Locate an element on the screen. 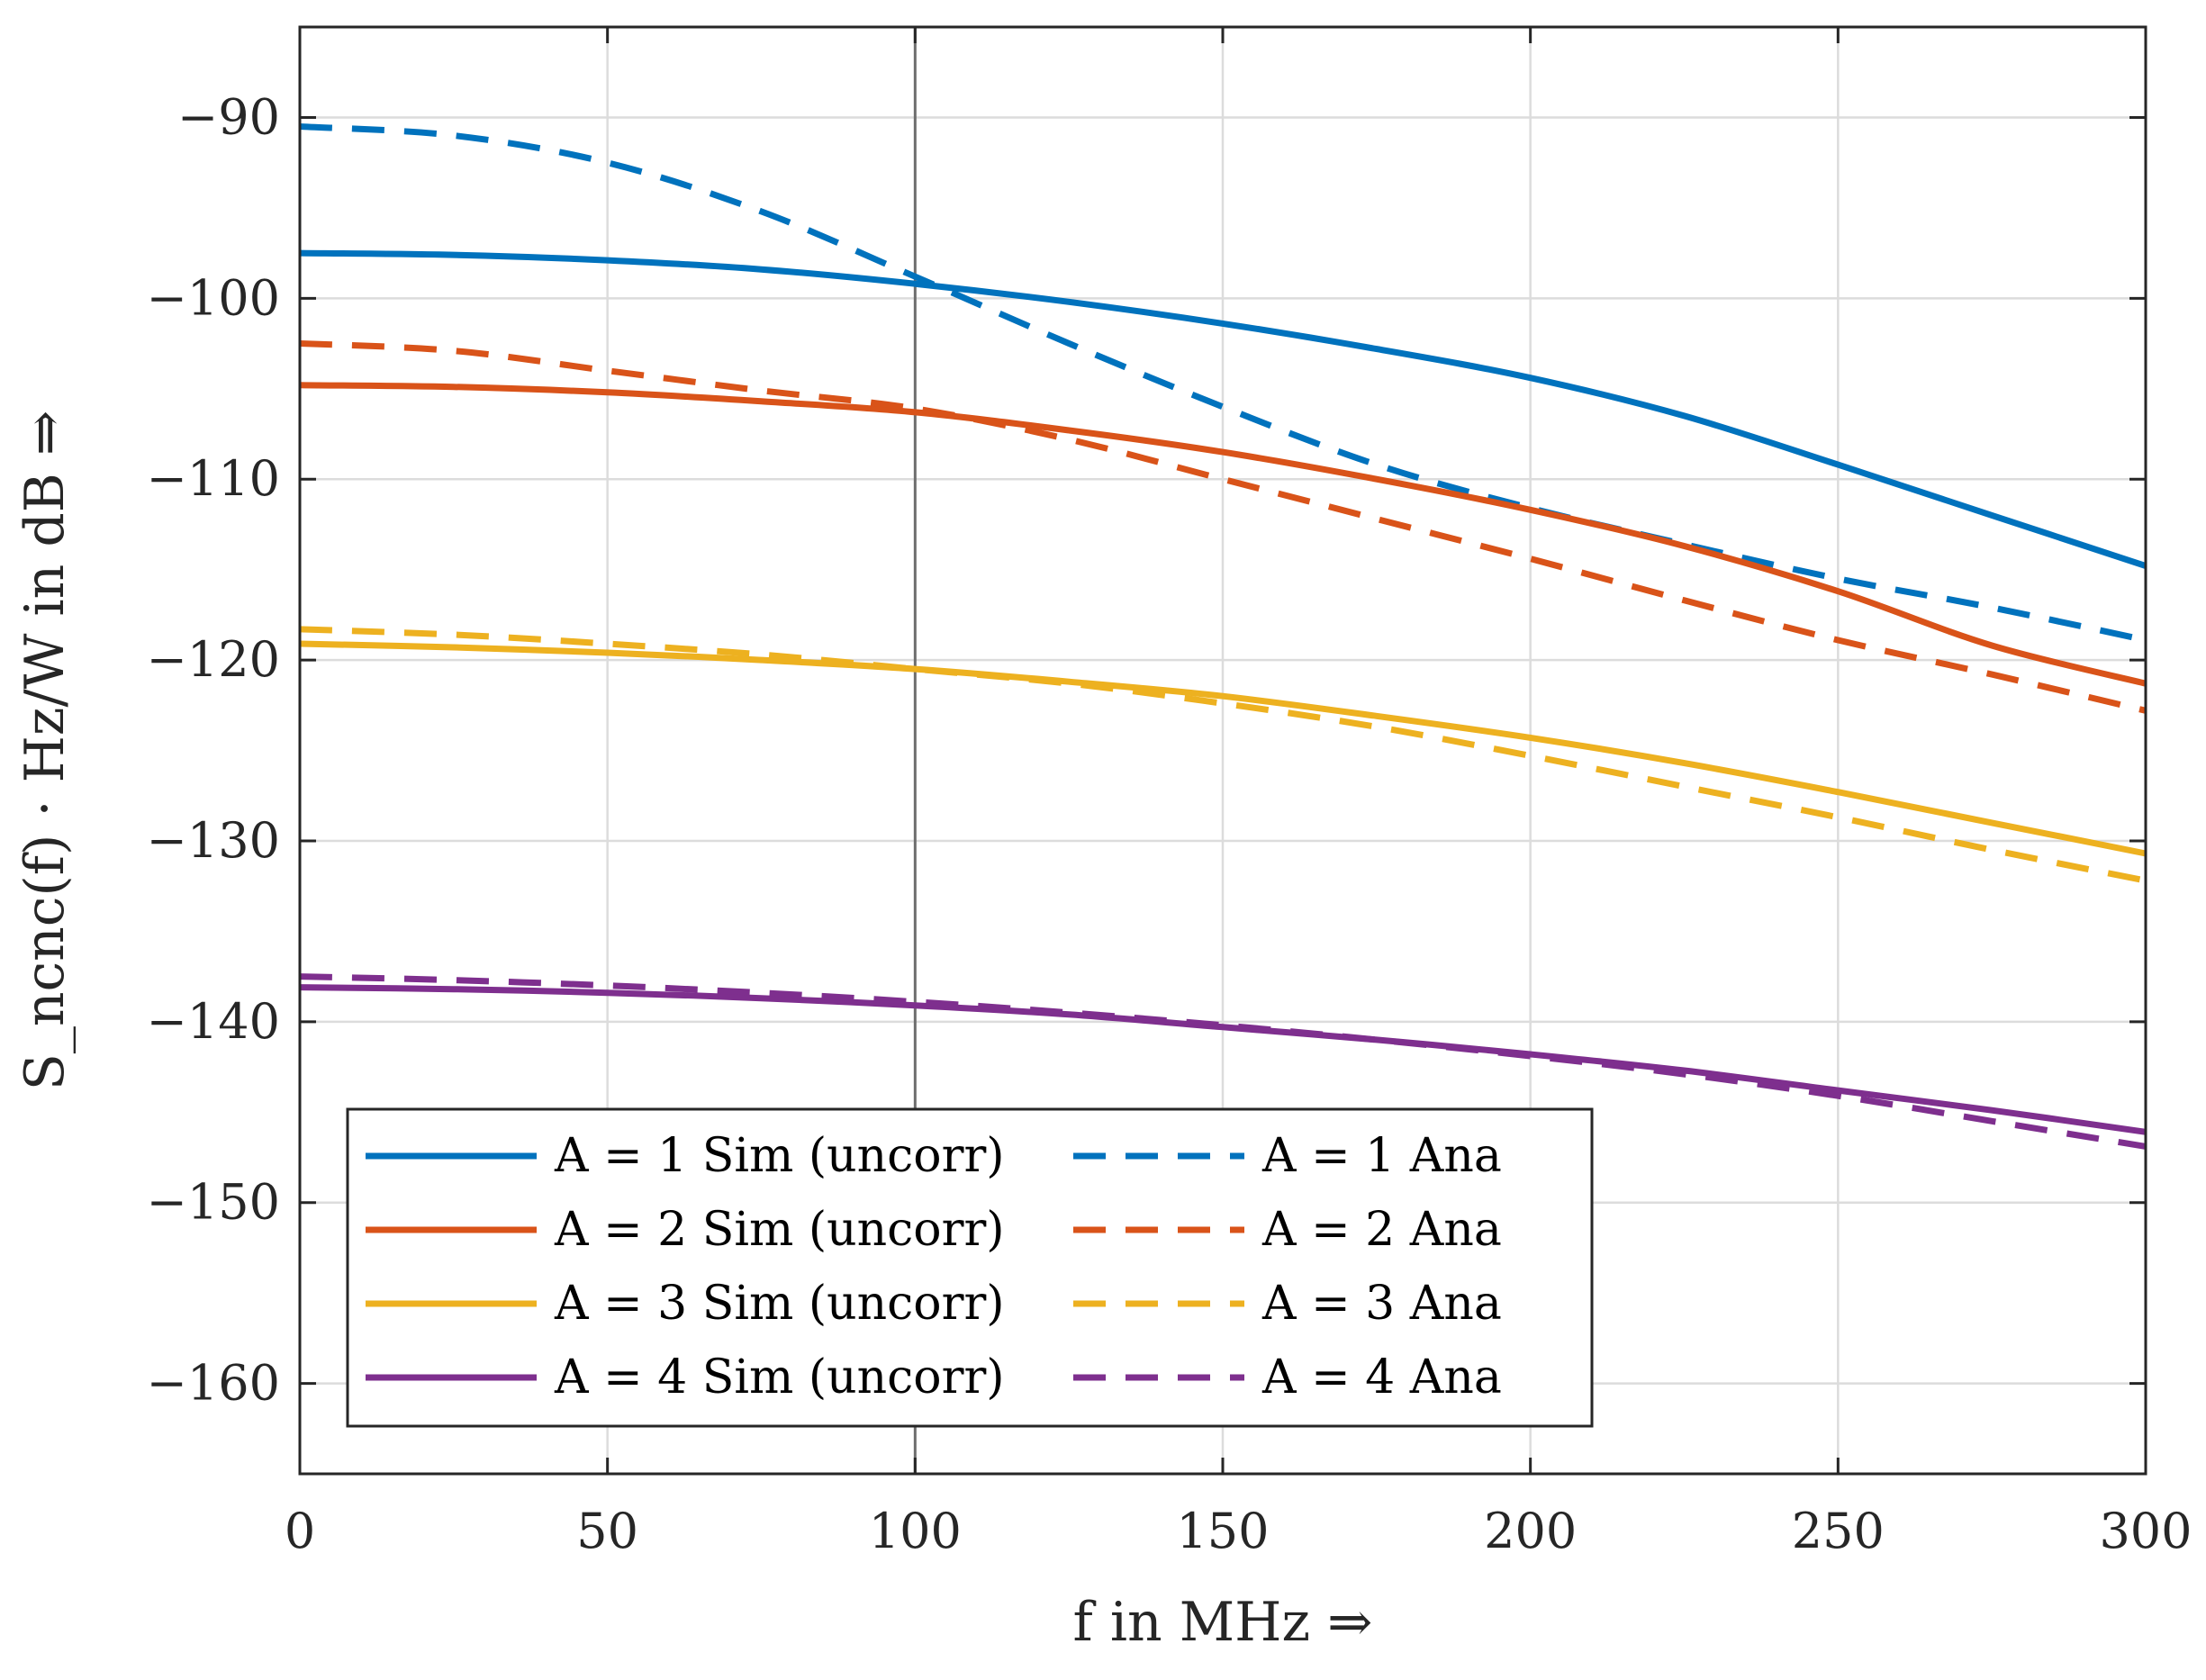 The width and height of the screenshot is (2206, 1680). y-tick-label: −110 is located at coordinates (213, 478).